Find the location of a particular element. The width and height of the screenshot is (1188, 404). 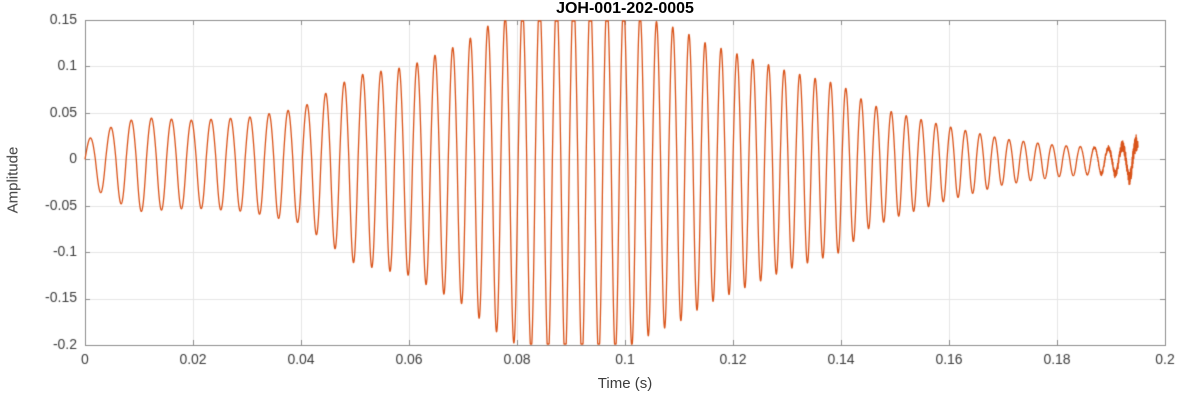

y-axis-label: Amplitude is located at coordinates (13, 180).